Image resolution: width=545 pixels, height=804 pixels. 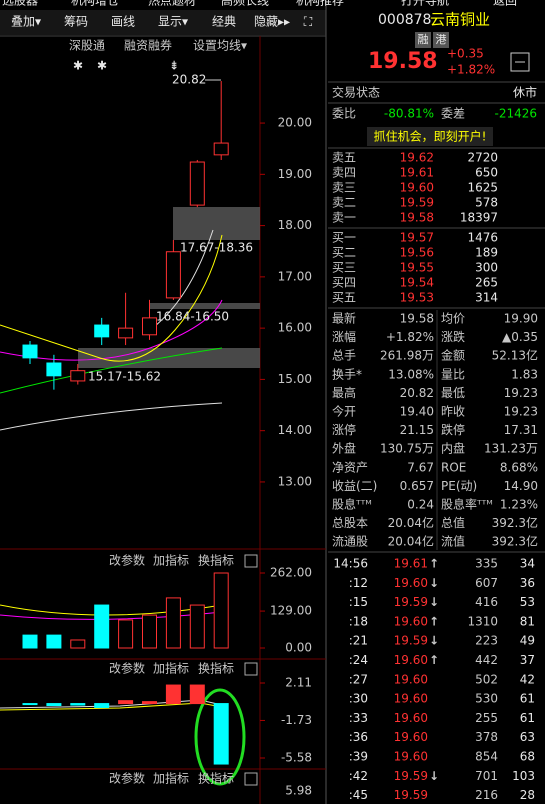 I want to click on tick-volume: 607, so click(x=486, y=583).